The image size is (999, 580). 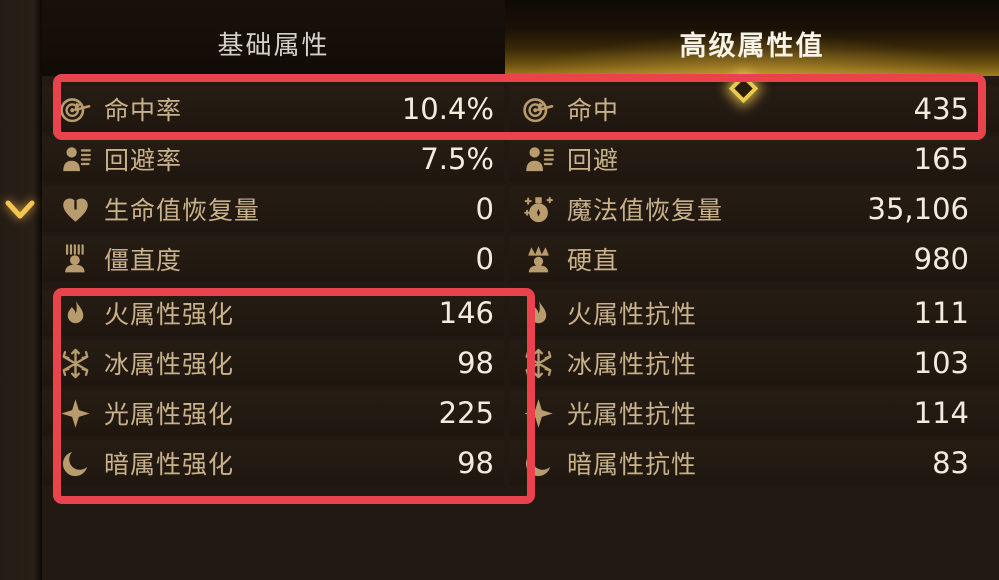 I want to click on left-side-strip, so click(x=21, y=290).